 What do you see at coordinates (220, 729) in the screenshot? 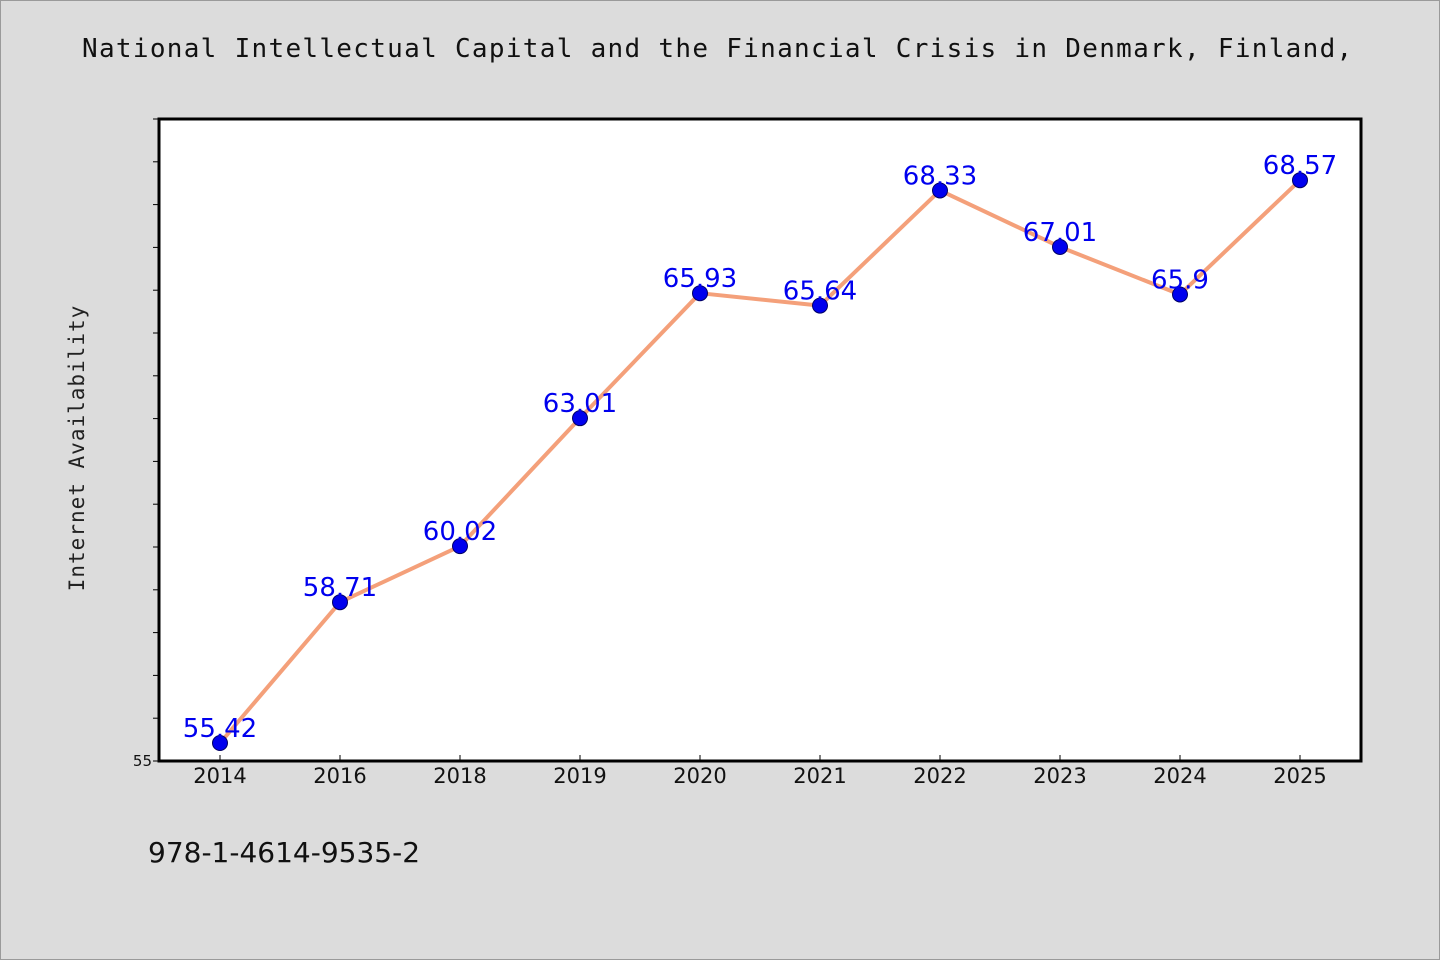
I see `data-label: 55.42` at bounding box center [220, 729].